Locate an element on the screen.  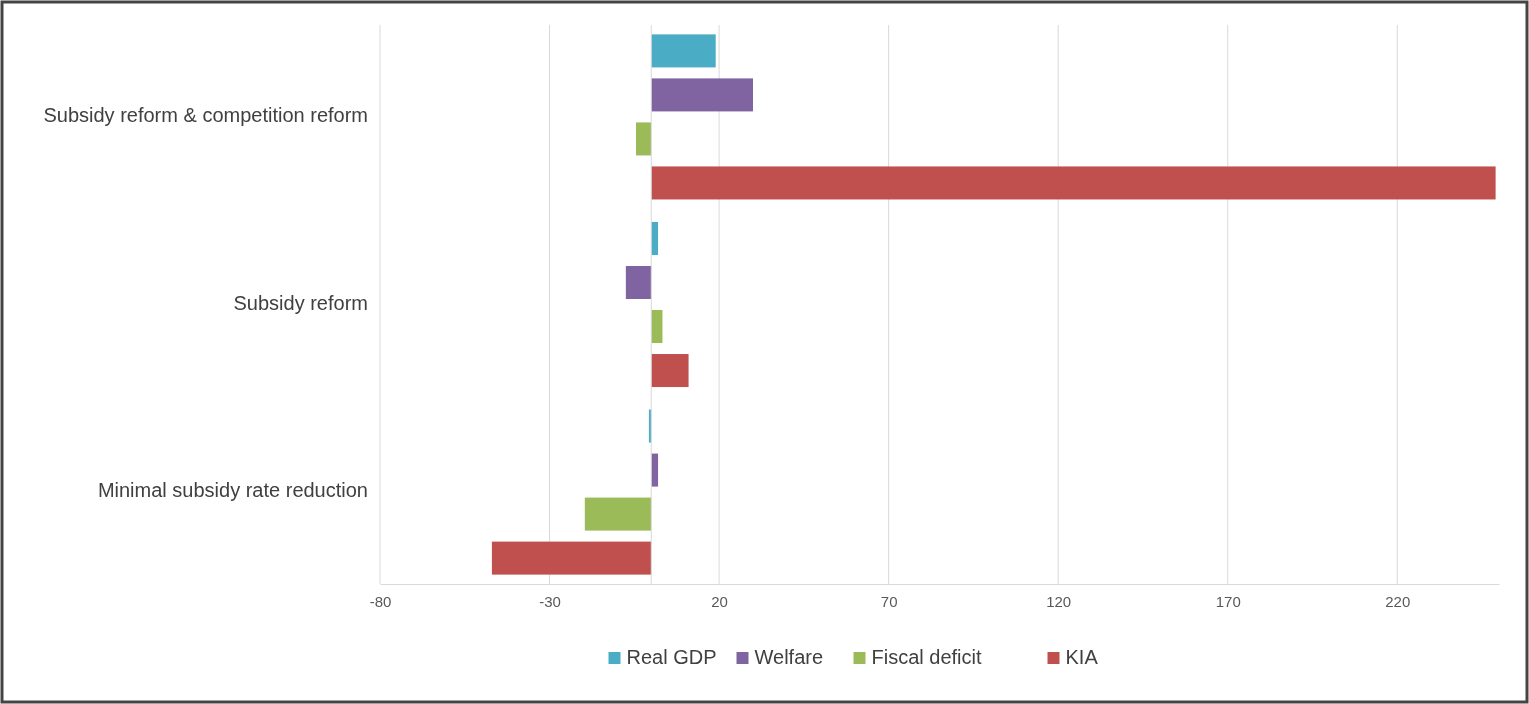
legend-label: Welfare is located at coordinates (789, 657).